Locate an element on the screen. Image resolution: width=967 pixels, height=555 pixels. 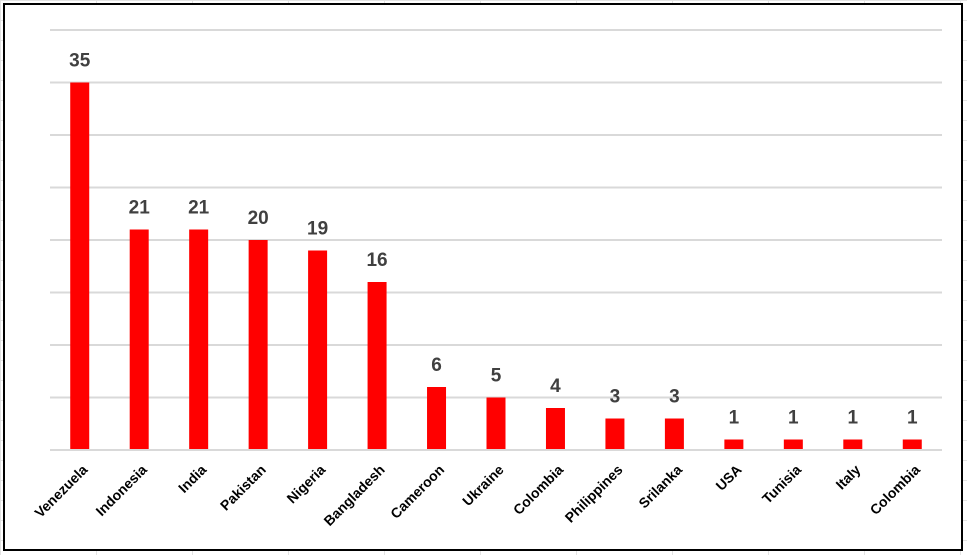
data-label: 16 is located at coordinates (376, 260).